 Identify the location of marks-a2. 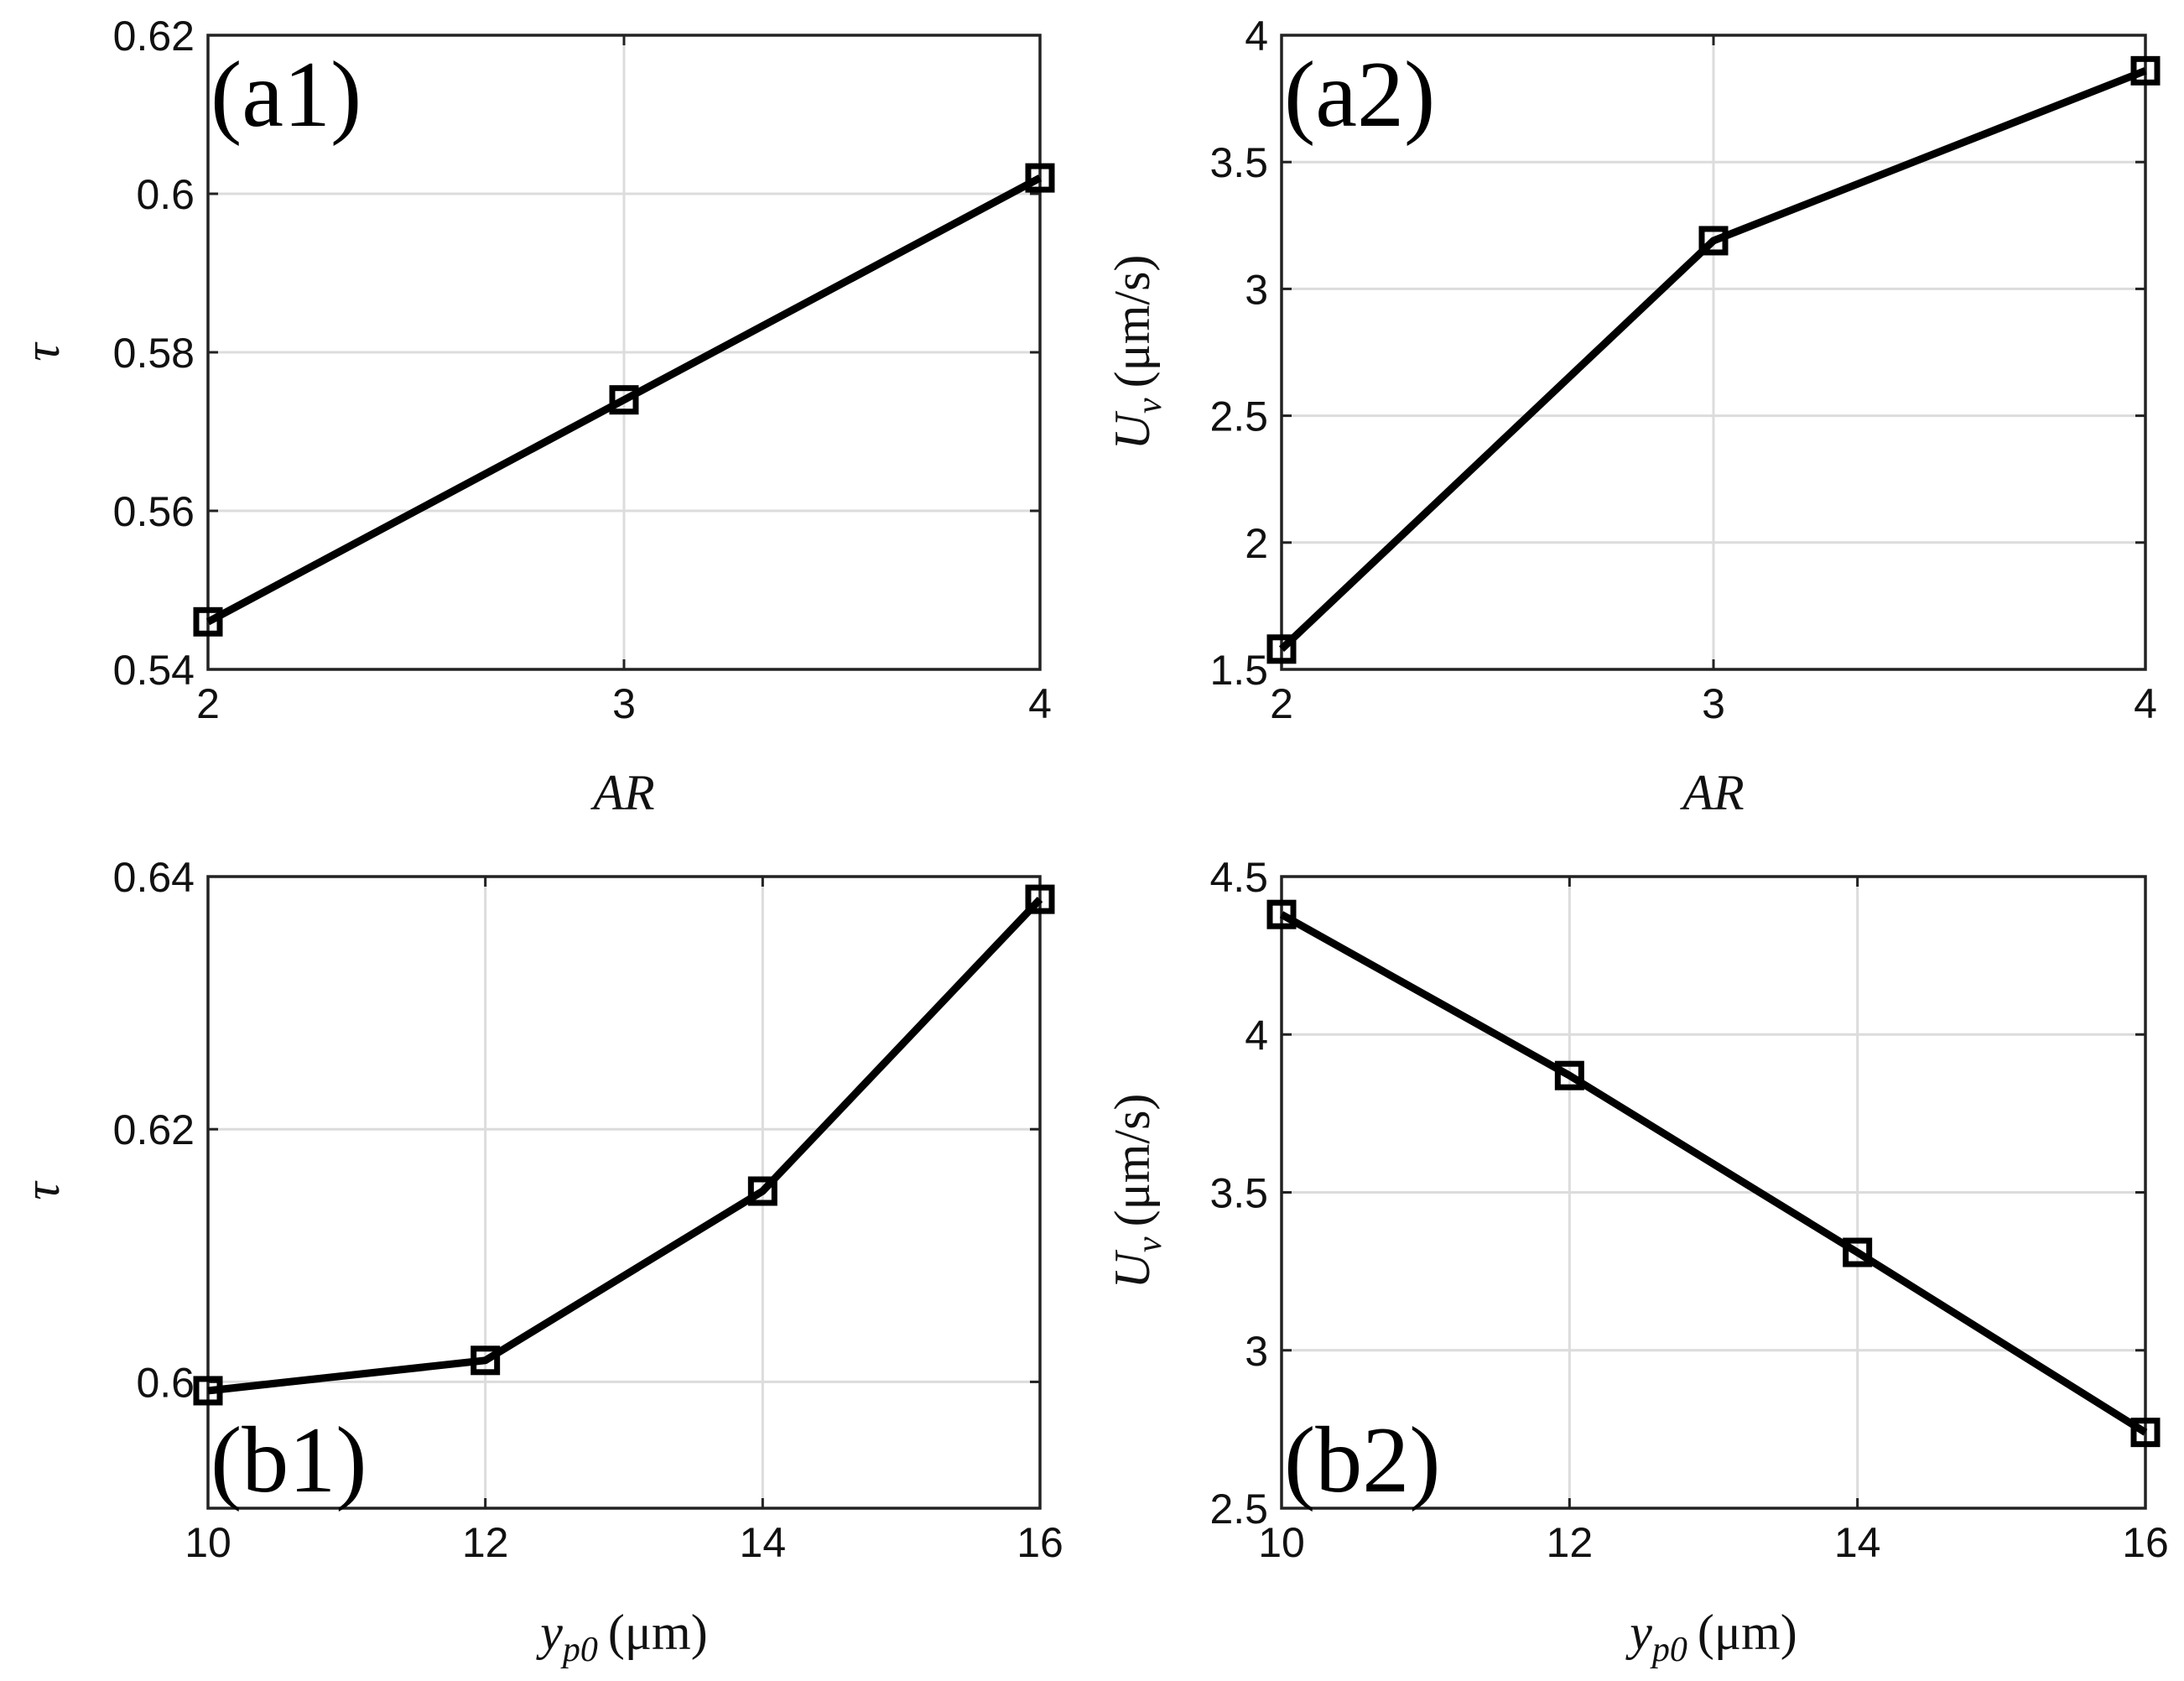
(1713, 359).